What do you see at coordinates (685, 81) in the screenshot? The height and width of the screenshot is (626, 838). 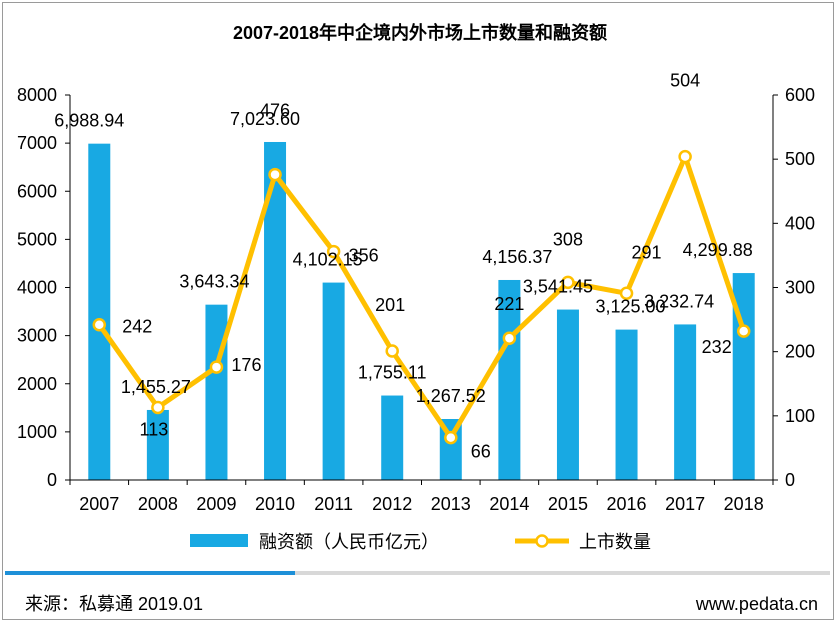 I see `line-value-label-2017: 504` at bounding box center [685, 81].